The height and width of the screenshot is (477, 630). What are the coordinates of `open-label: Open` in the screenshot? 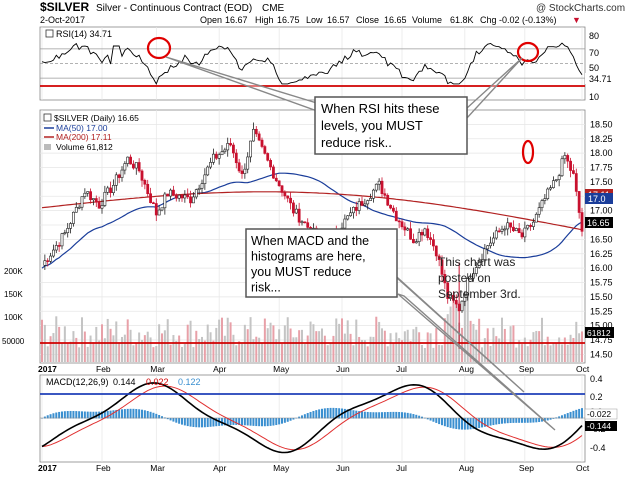 It's located at (211, 20).